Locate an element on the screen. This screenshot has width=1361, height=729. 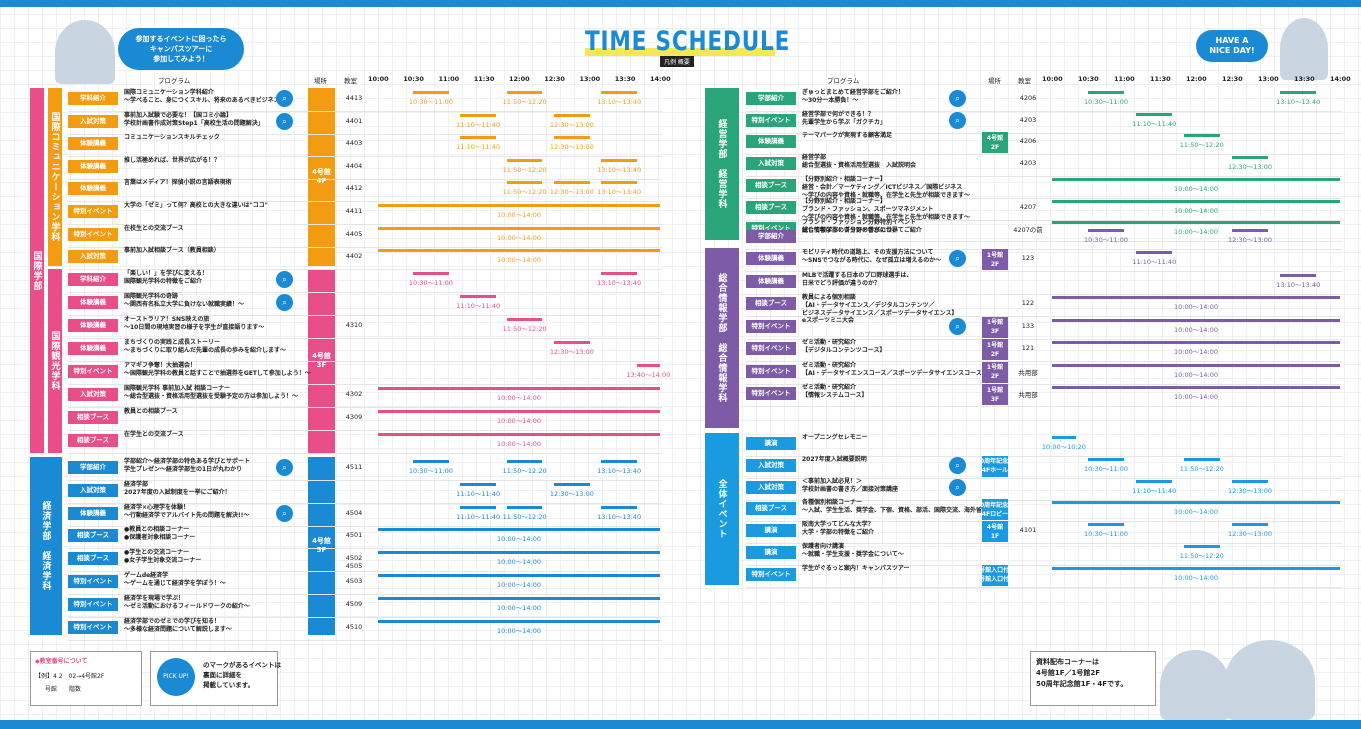
time-label: 12:30～13:00 is located at coordinates (571, 493).